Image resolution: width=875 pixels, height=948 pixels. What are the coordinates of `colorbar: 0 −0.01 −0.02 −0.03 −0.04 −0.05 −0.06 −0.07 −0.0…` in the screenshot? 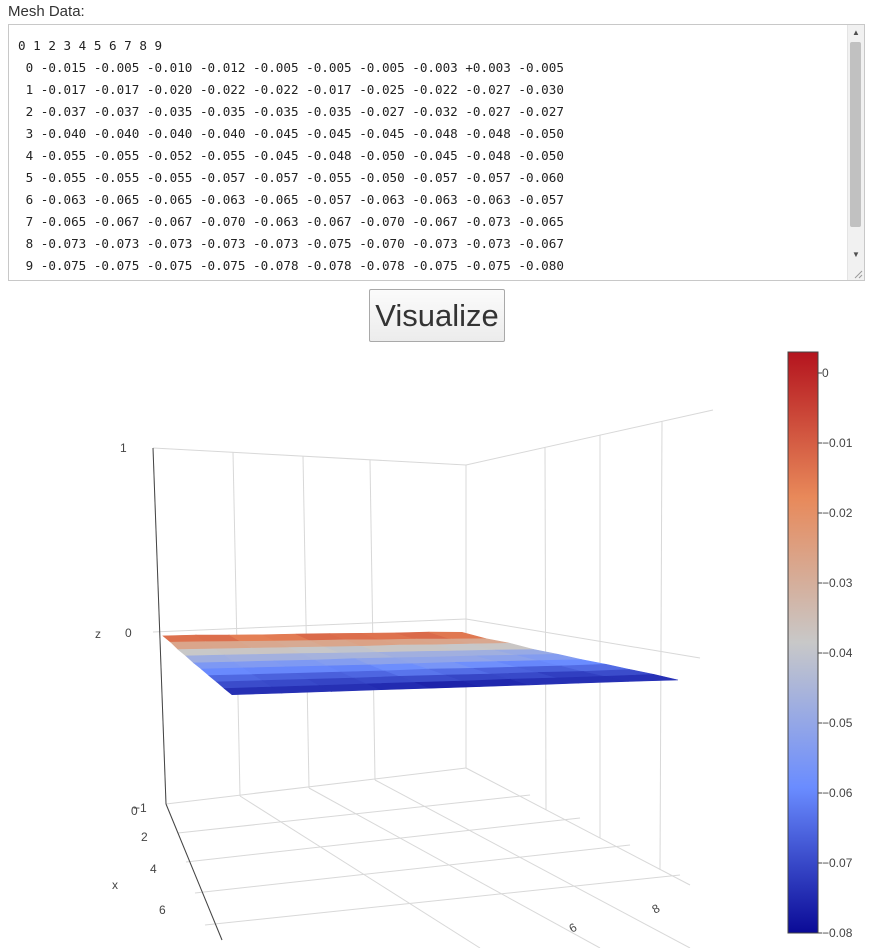 It's located at (820, 645).